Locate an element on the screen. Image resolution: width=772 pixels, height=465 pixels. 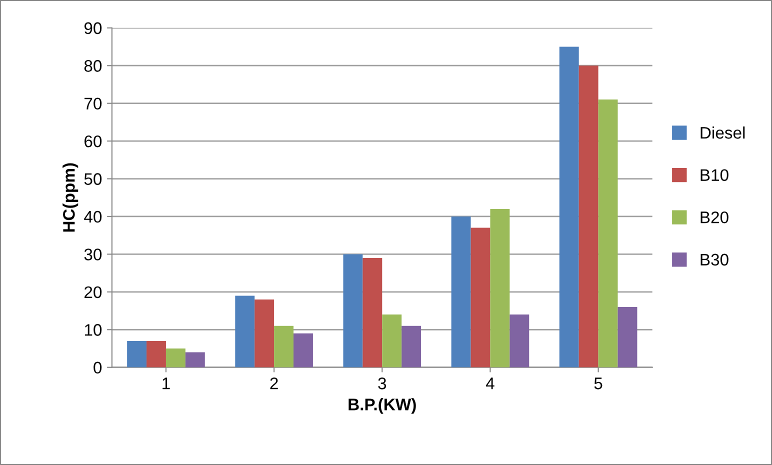
legend-label: B30 is located at coordinates (714, 260).